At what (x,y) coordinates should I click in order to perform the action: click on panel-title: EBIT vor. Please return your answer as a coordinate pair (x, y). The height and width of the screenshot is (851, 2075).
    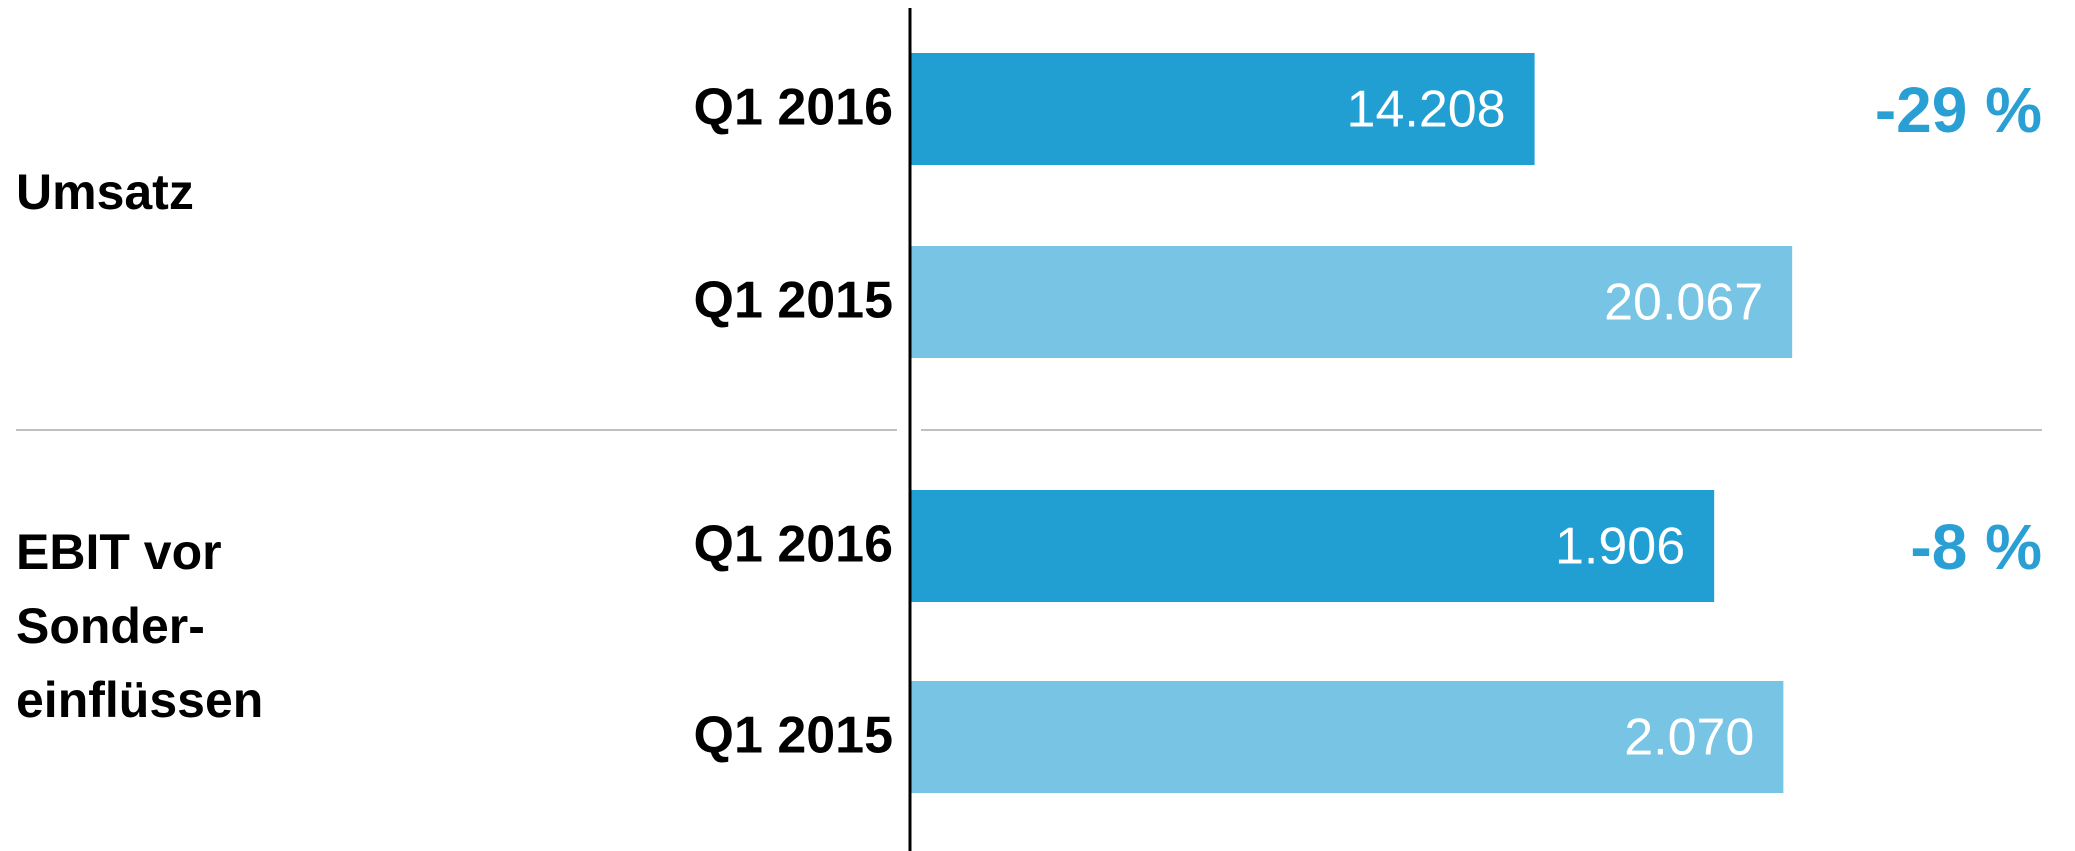
    Looking at the image, I should click on (119, 552).